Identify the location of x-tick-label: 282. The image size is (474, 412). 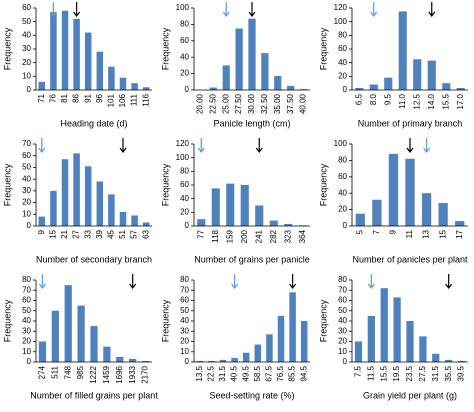
(273, 236).